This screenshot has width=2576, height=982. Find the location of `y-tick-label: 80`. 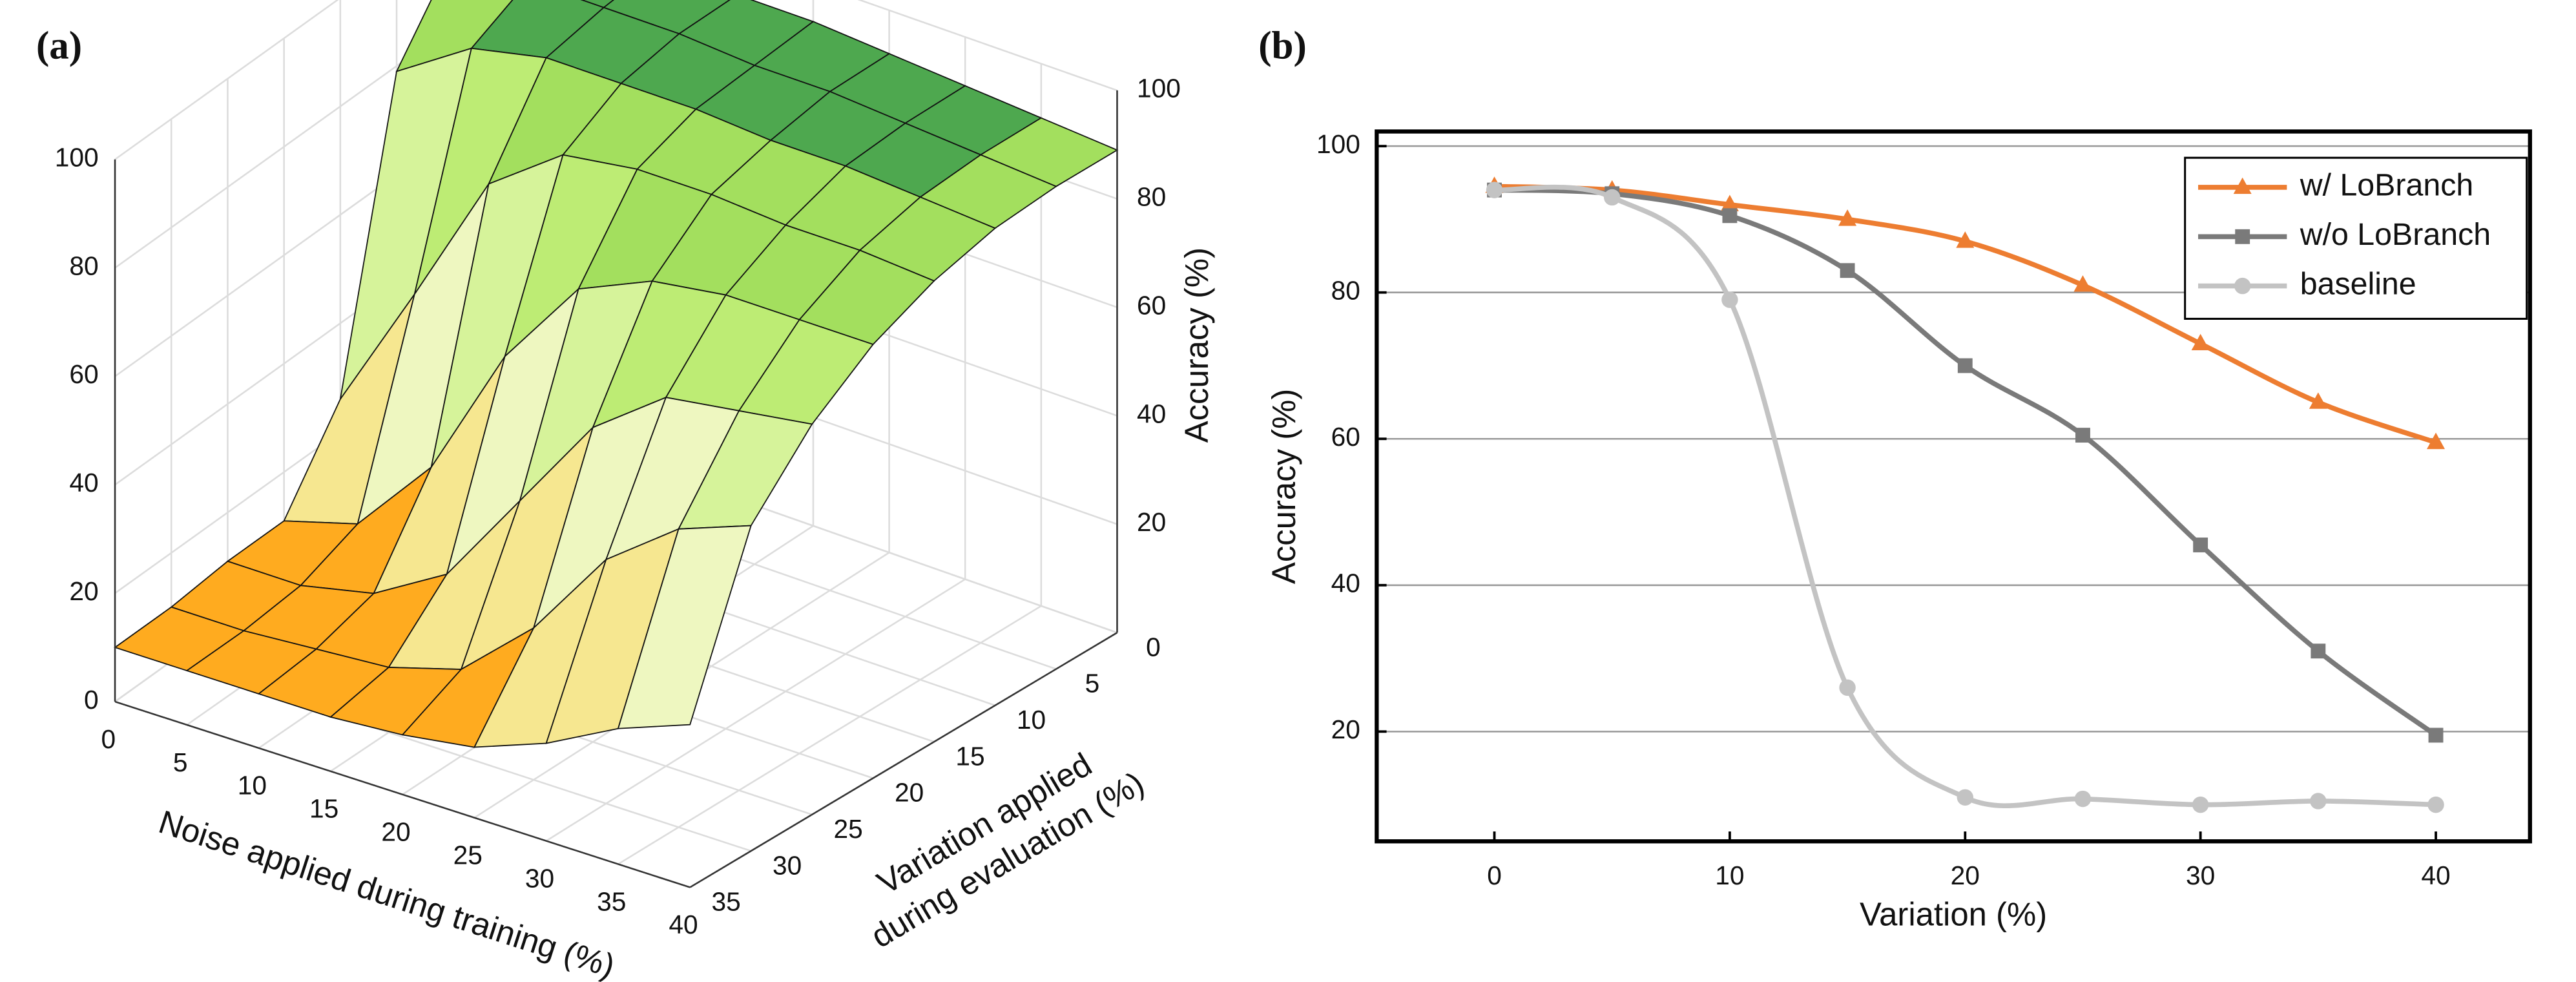

y-tick-label: 80 is located at coordinates (1345, 290).